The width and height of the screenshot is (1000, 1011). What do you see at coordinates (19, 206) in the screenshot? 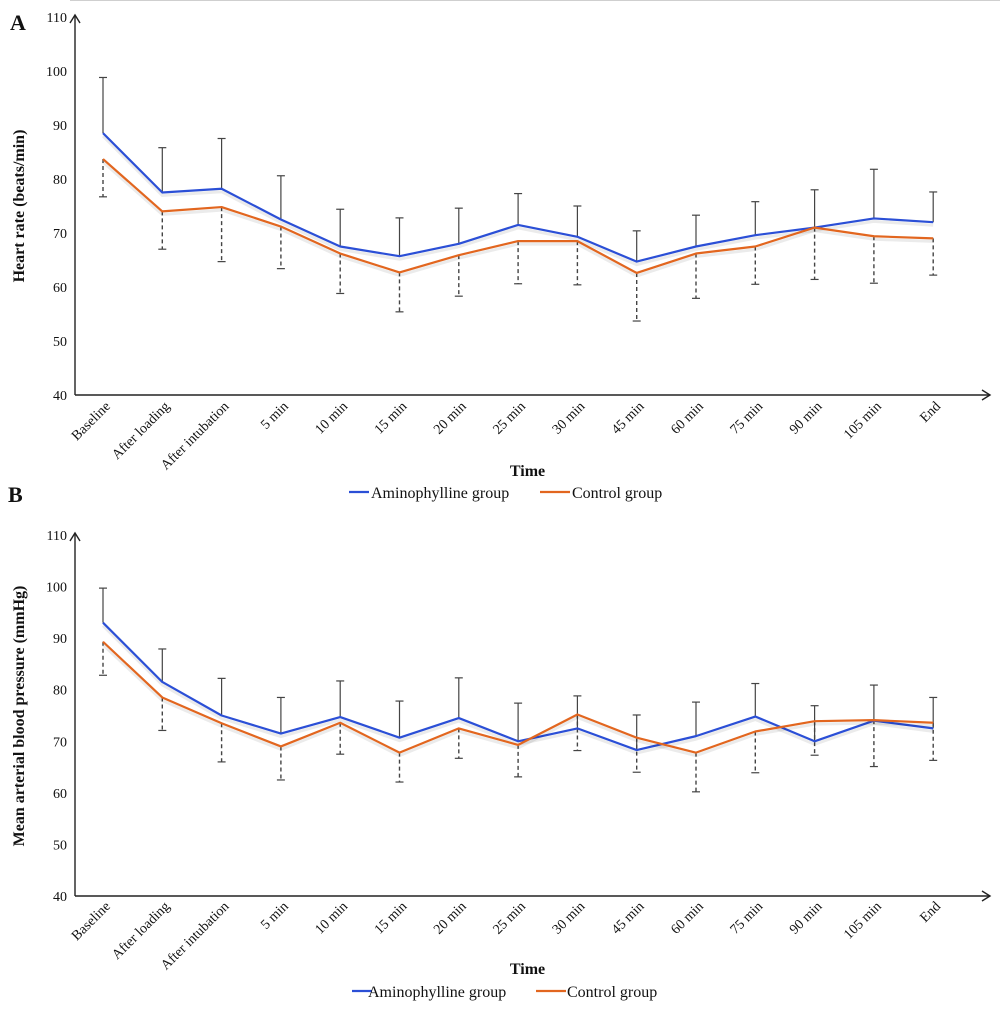
I see `y-axis-title: Heart rate (beats/min)` at bounding box center [19, 206].